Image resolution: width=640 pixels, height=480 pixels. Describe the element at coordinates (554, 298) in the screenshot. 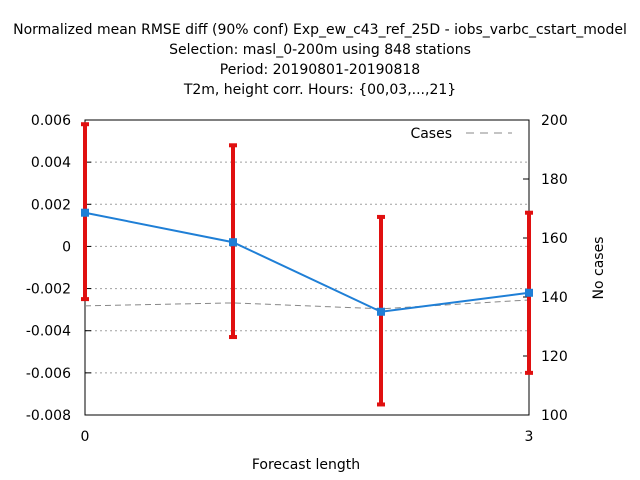

I see `y2-tick-label: 140` at that location.